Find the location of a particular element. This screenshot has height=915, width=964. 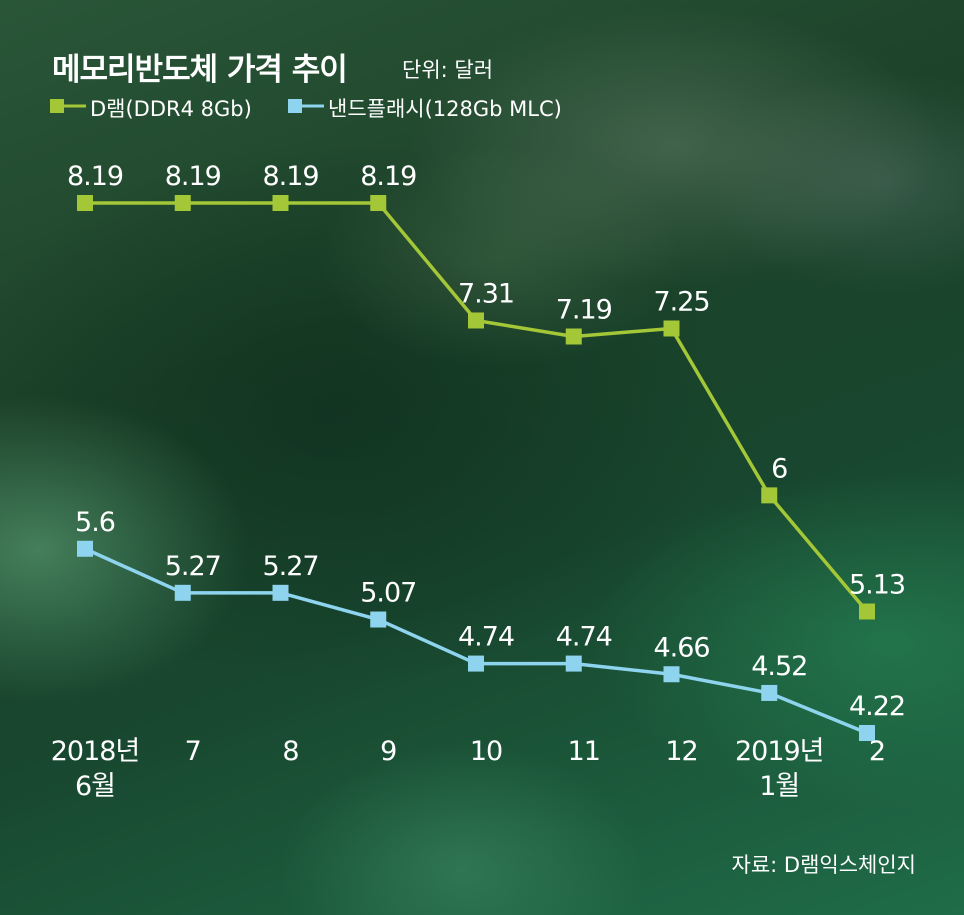

dram-data-label: 7.31 is located at coordinates (486, 293).